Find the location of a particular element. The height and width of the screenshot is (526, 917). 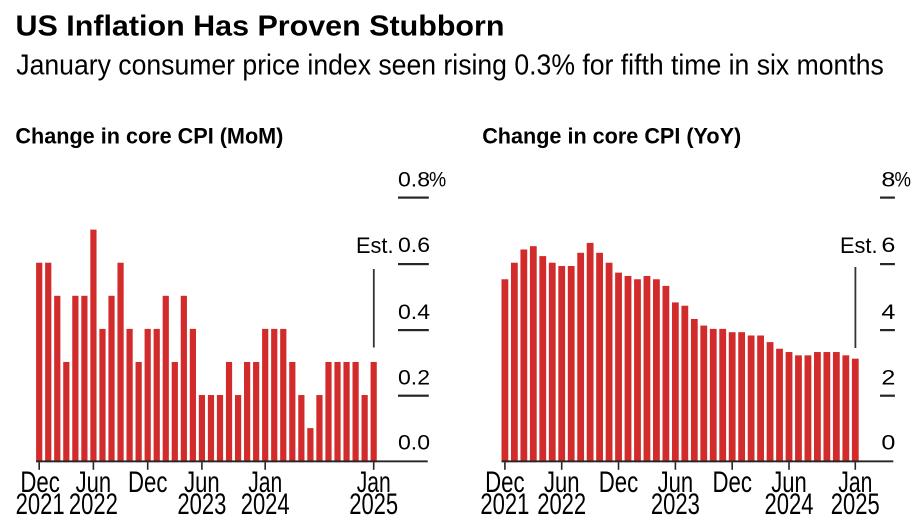

svg-text: Change in core CPI (YoY) is located at coordinates (611, 135).